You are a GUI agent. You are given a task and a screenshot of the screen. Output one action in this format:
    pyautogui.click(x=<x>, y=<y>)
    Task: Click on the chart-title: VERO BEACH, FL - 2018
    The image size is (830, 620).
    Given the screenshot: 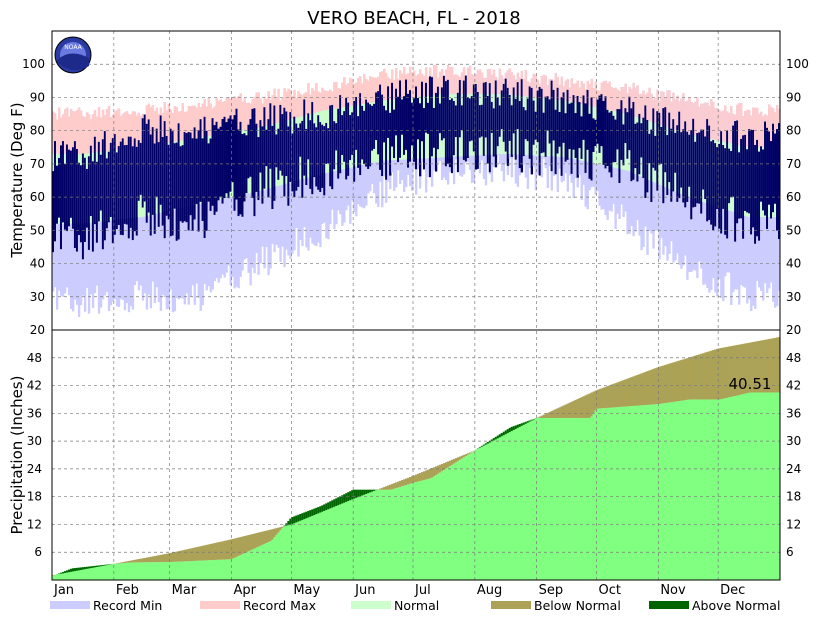 What is the action you would take?
    pyautogui.click(x=413, y=18)
    